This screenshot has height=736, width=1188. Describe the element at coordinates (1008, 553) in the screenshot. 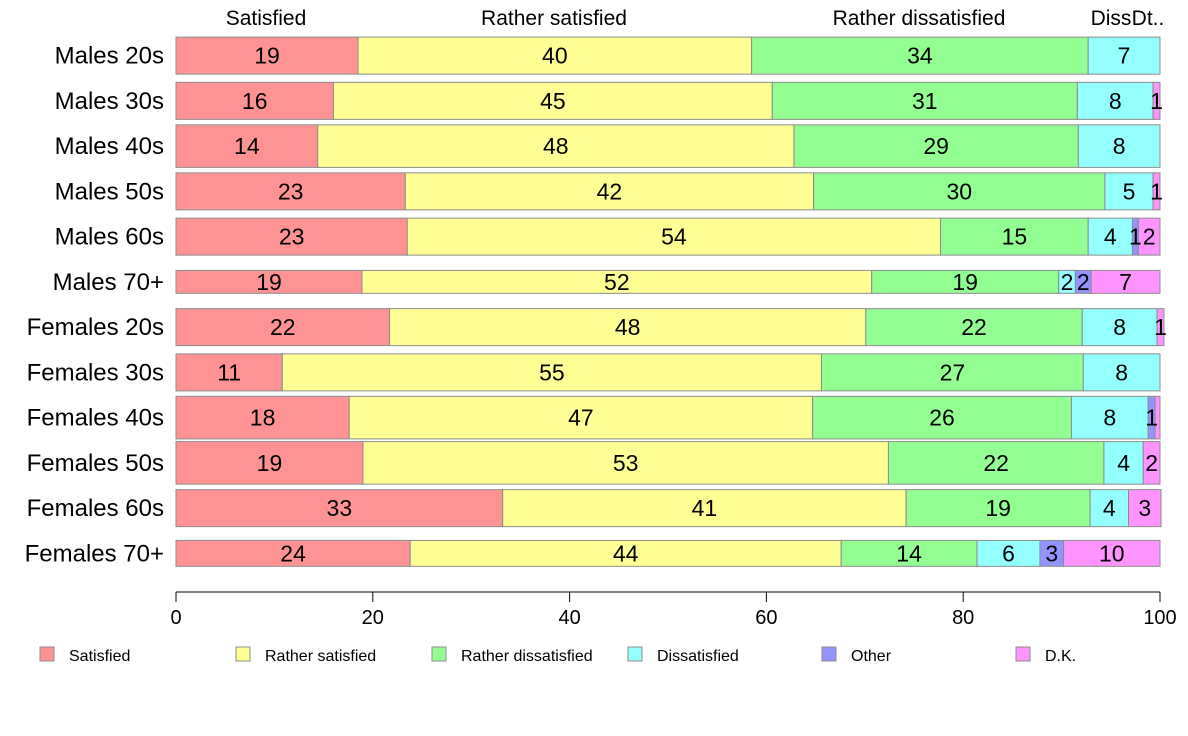

I see `data-label: 6` at that location.